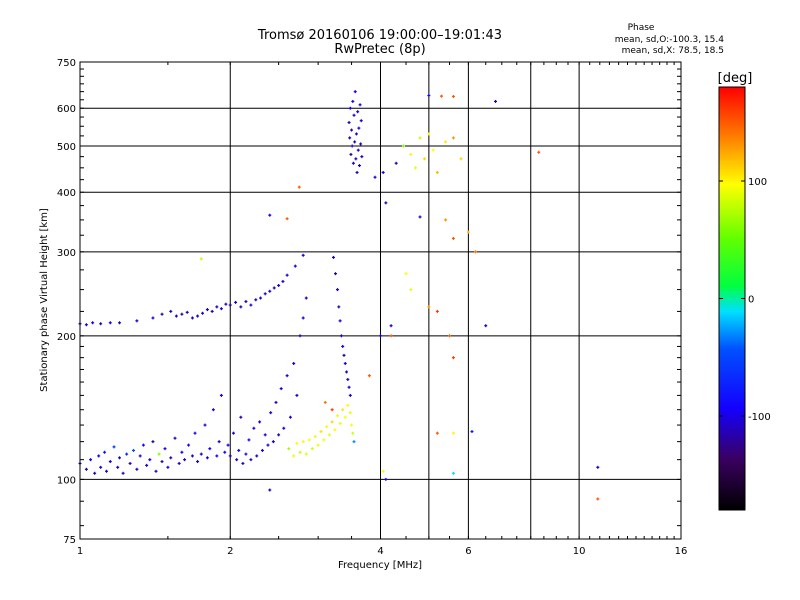 The width and height of the screenshot is (800, 600). What do you see at coordinates (230, 551) in the screenshot?
I see `x-tick-label: 2` at bounding box center [230, 551].